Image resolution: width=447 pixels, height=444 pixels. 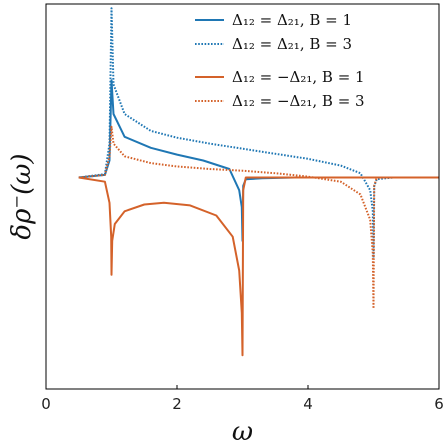 What do you see at coordinates (22, 196) in the screenshot?
I see `y-axis-label: δρ⁻(ω)` at bounding box center [22, 196].